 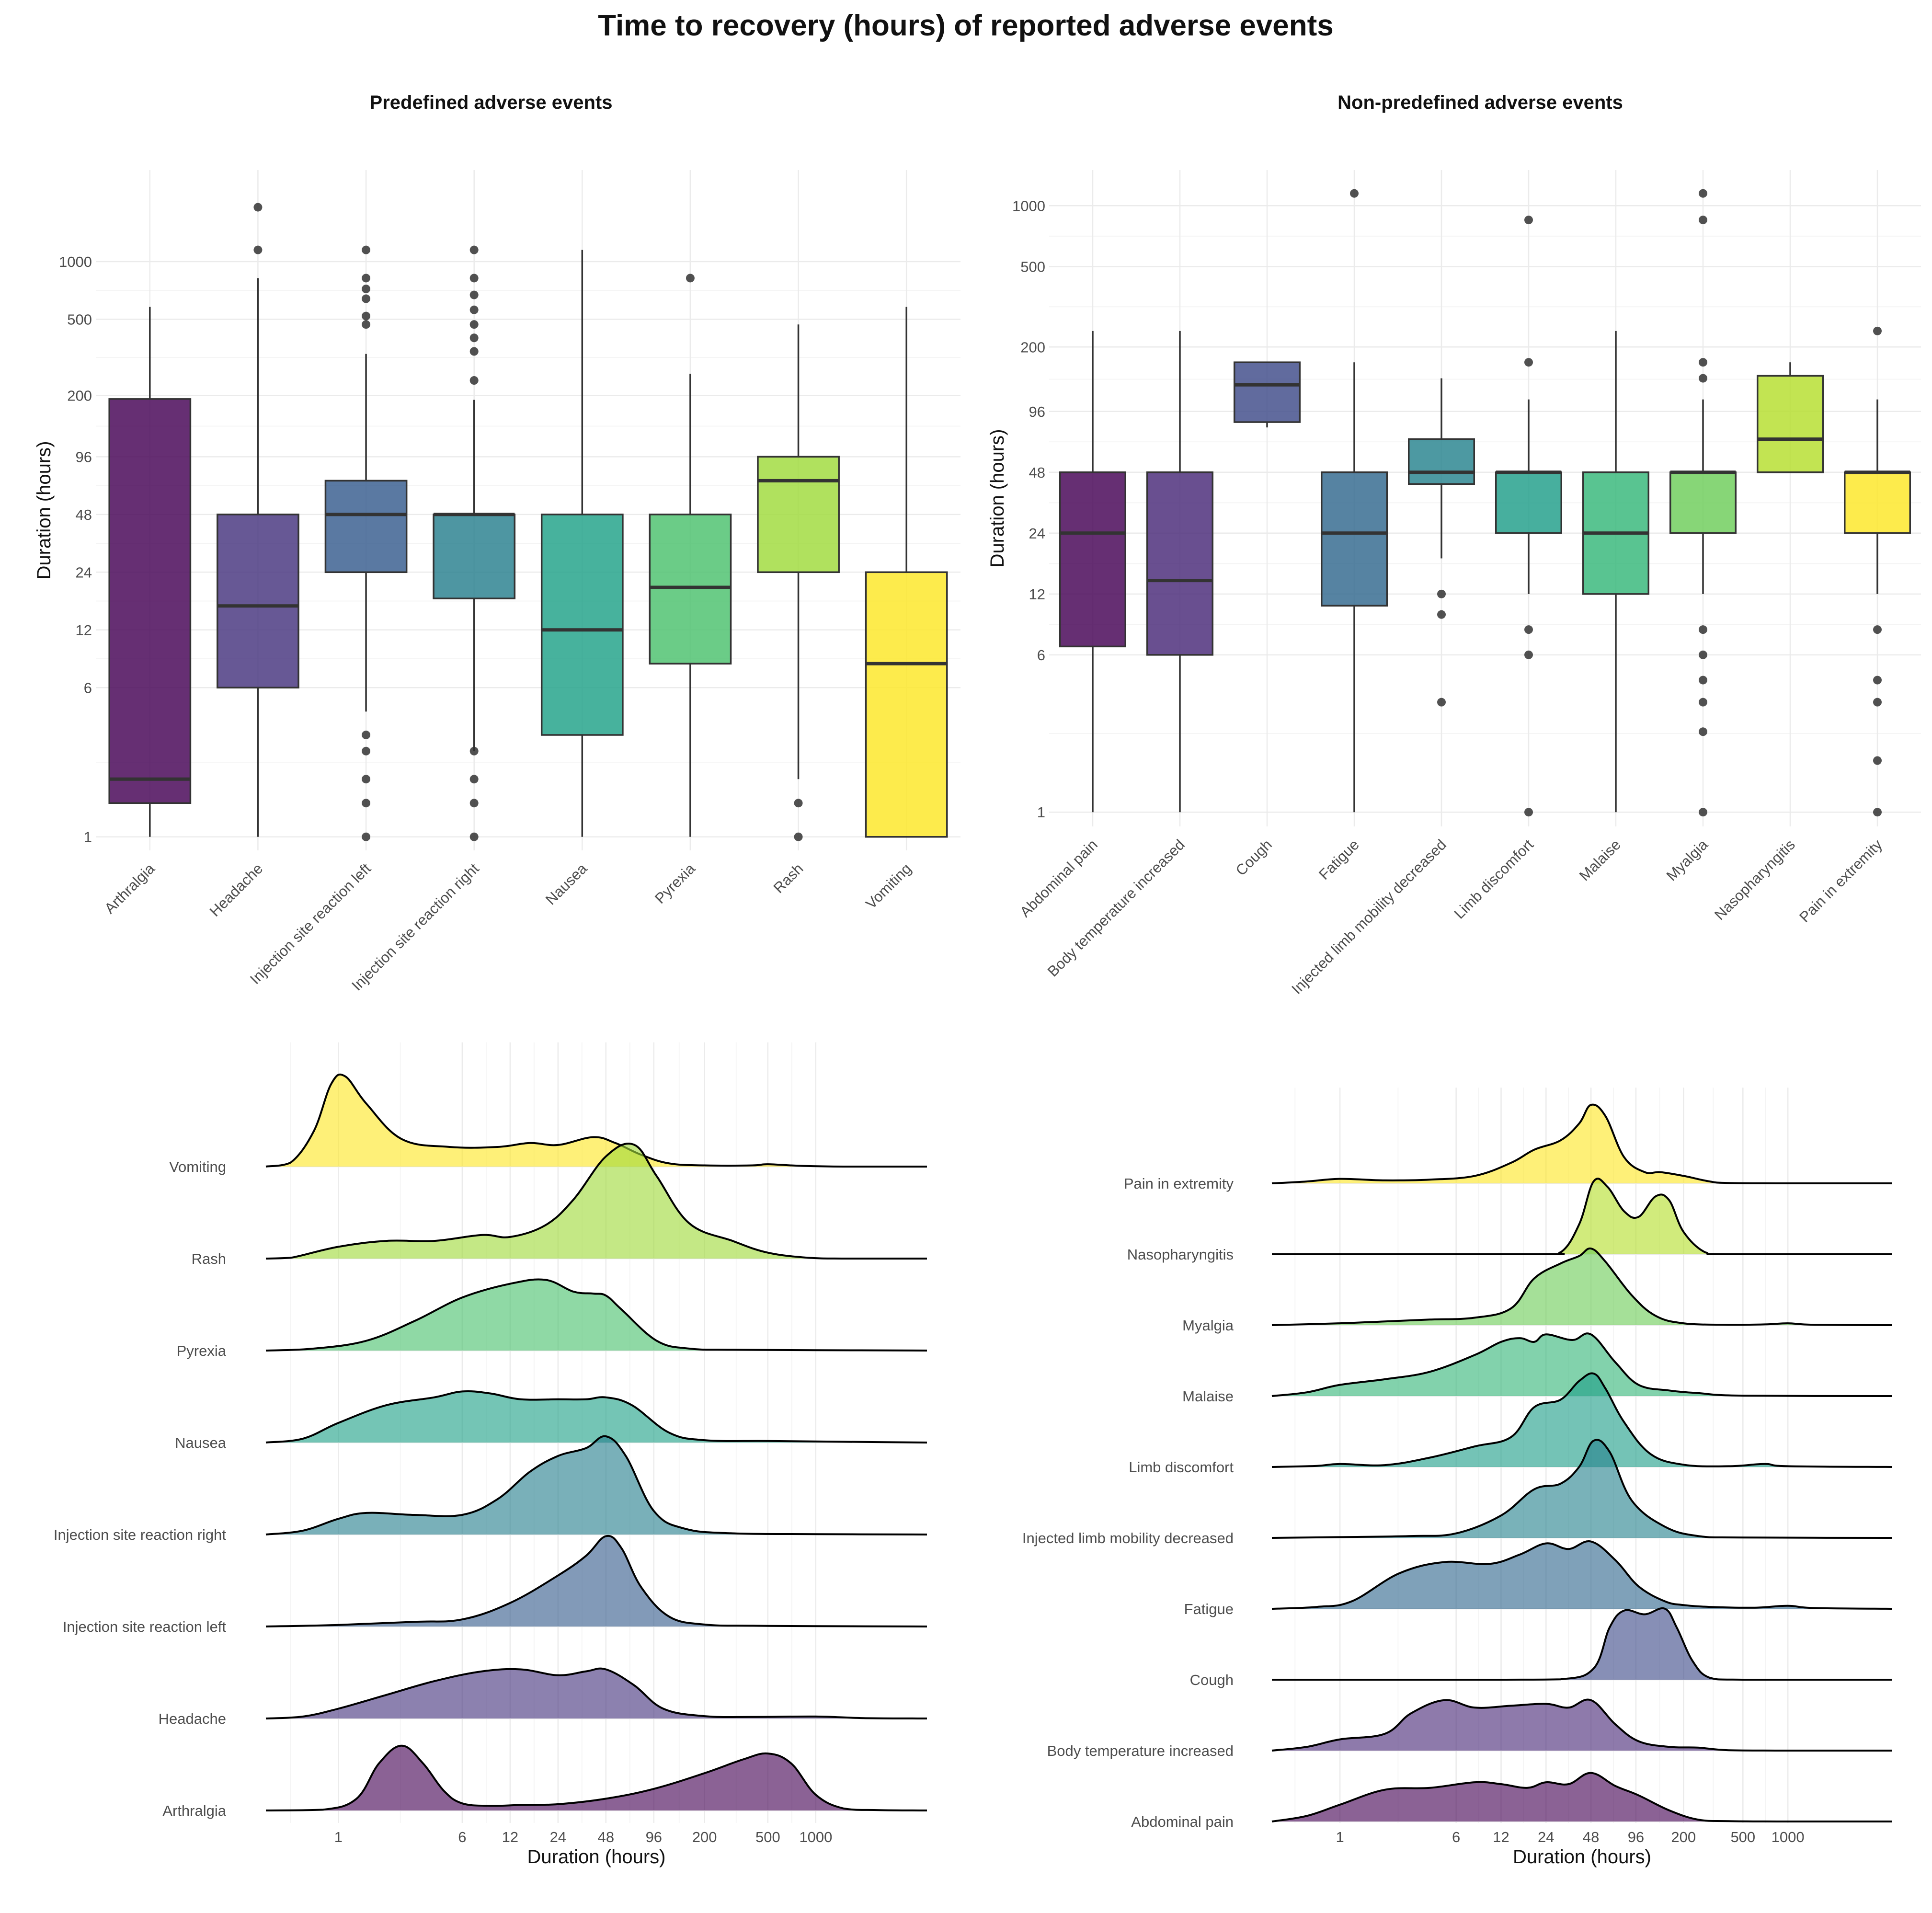 I want to click on y-tick-label: Body temperature increased, so click(x=1140, y=1750).